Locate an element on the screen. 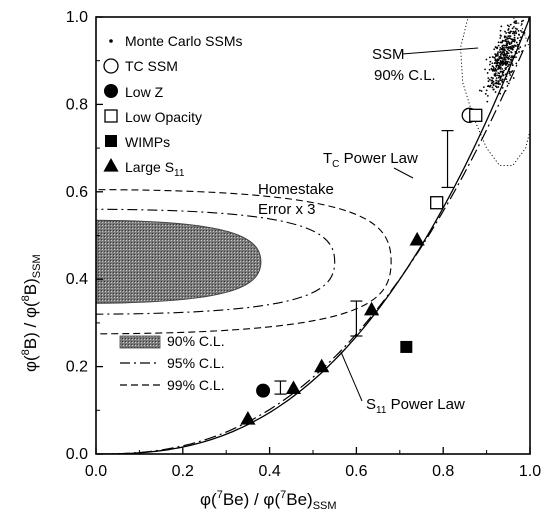 This screenshot has width=550, height=523. legend-label-large-s11: Large S11 is located at coordinates (155, 169).